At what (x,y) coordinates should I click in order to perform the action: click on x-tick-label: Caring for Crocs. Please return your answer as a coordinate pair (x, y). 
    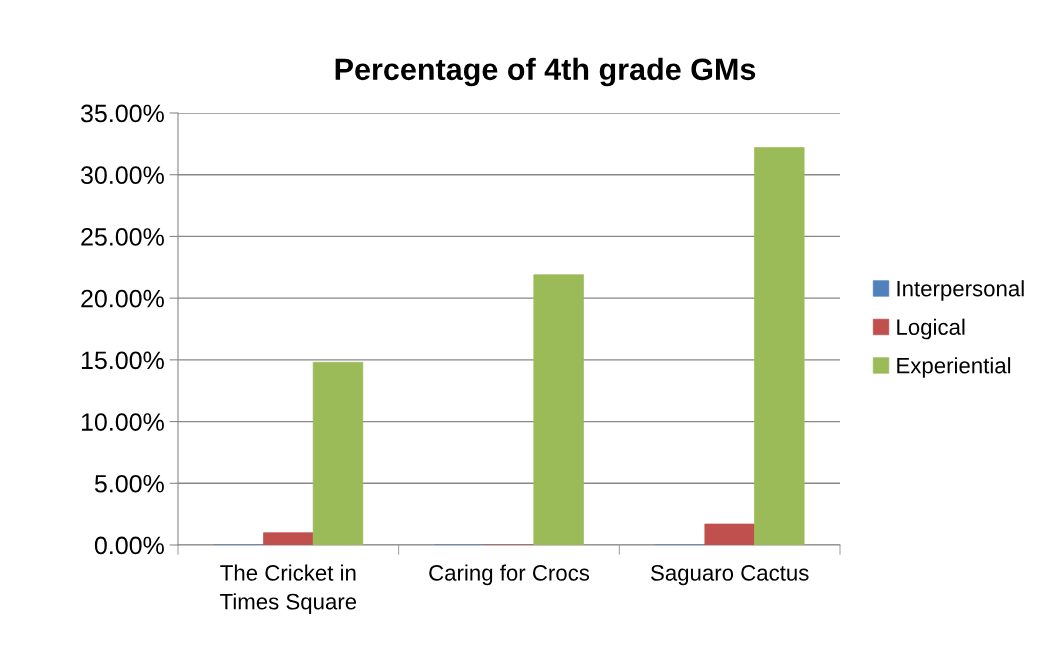
    Looking at the image, I should click on (509, 575).